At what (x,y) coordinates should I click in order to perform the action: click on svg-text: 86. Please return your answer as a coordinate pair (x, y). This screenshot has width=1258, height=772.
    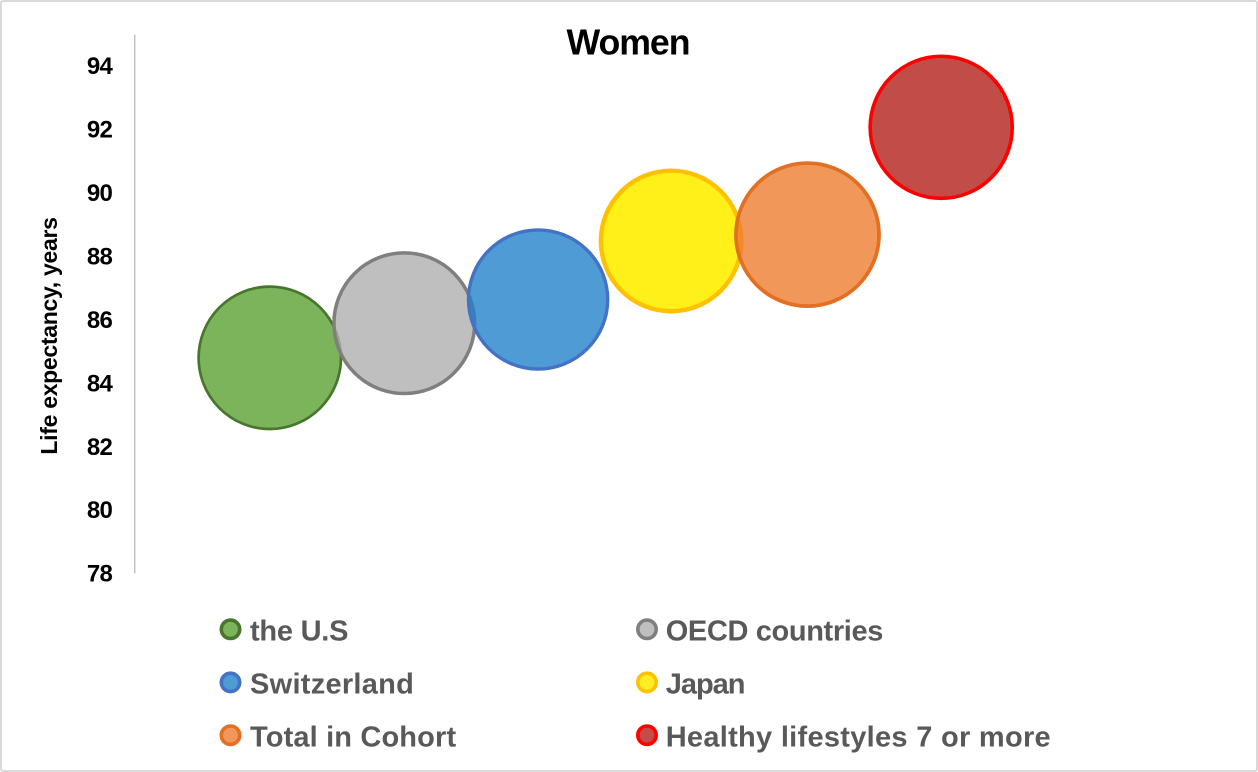
    Looking at the image, I should click on (100, 320).